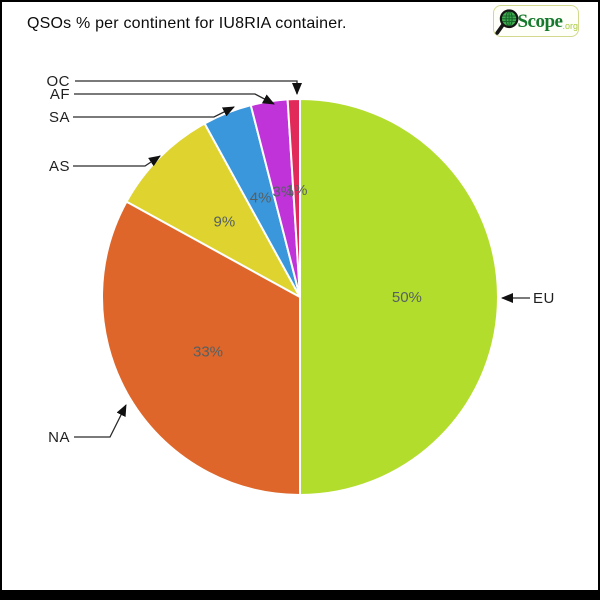  I want to click on category-label-NA: NA, so click(59, 437).